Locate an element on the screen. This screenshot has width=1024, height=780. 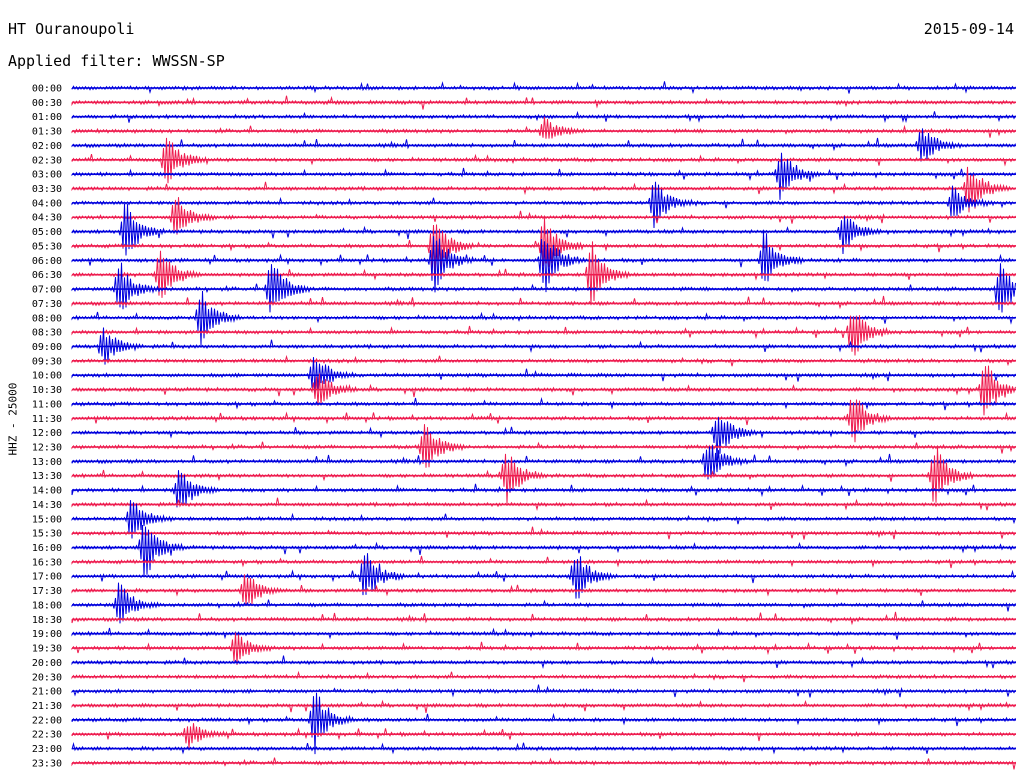
row-time-label: 00:30 is located at coordinates (47, 103).